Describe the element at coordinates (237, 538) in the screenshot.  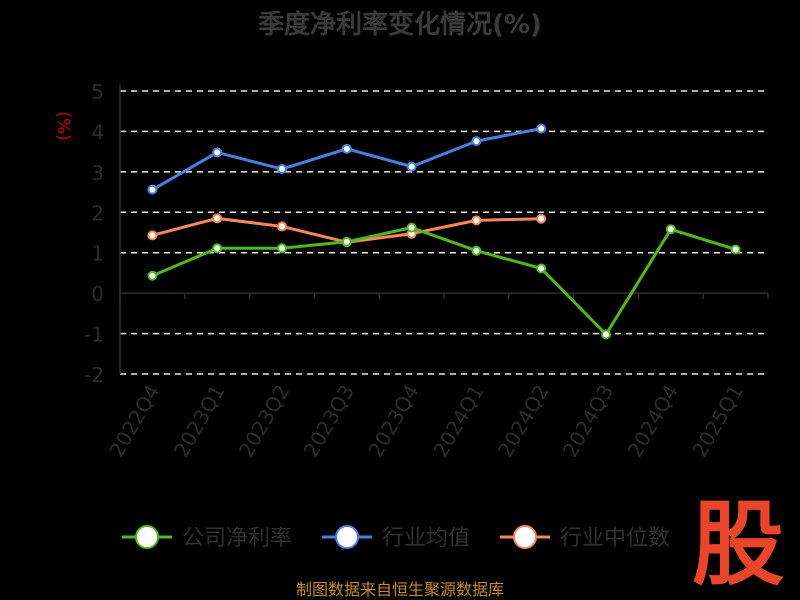
I see `legend-label: 公司净利率` at that location.